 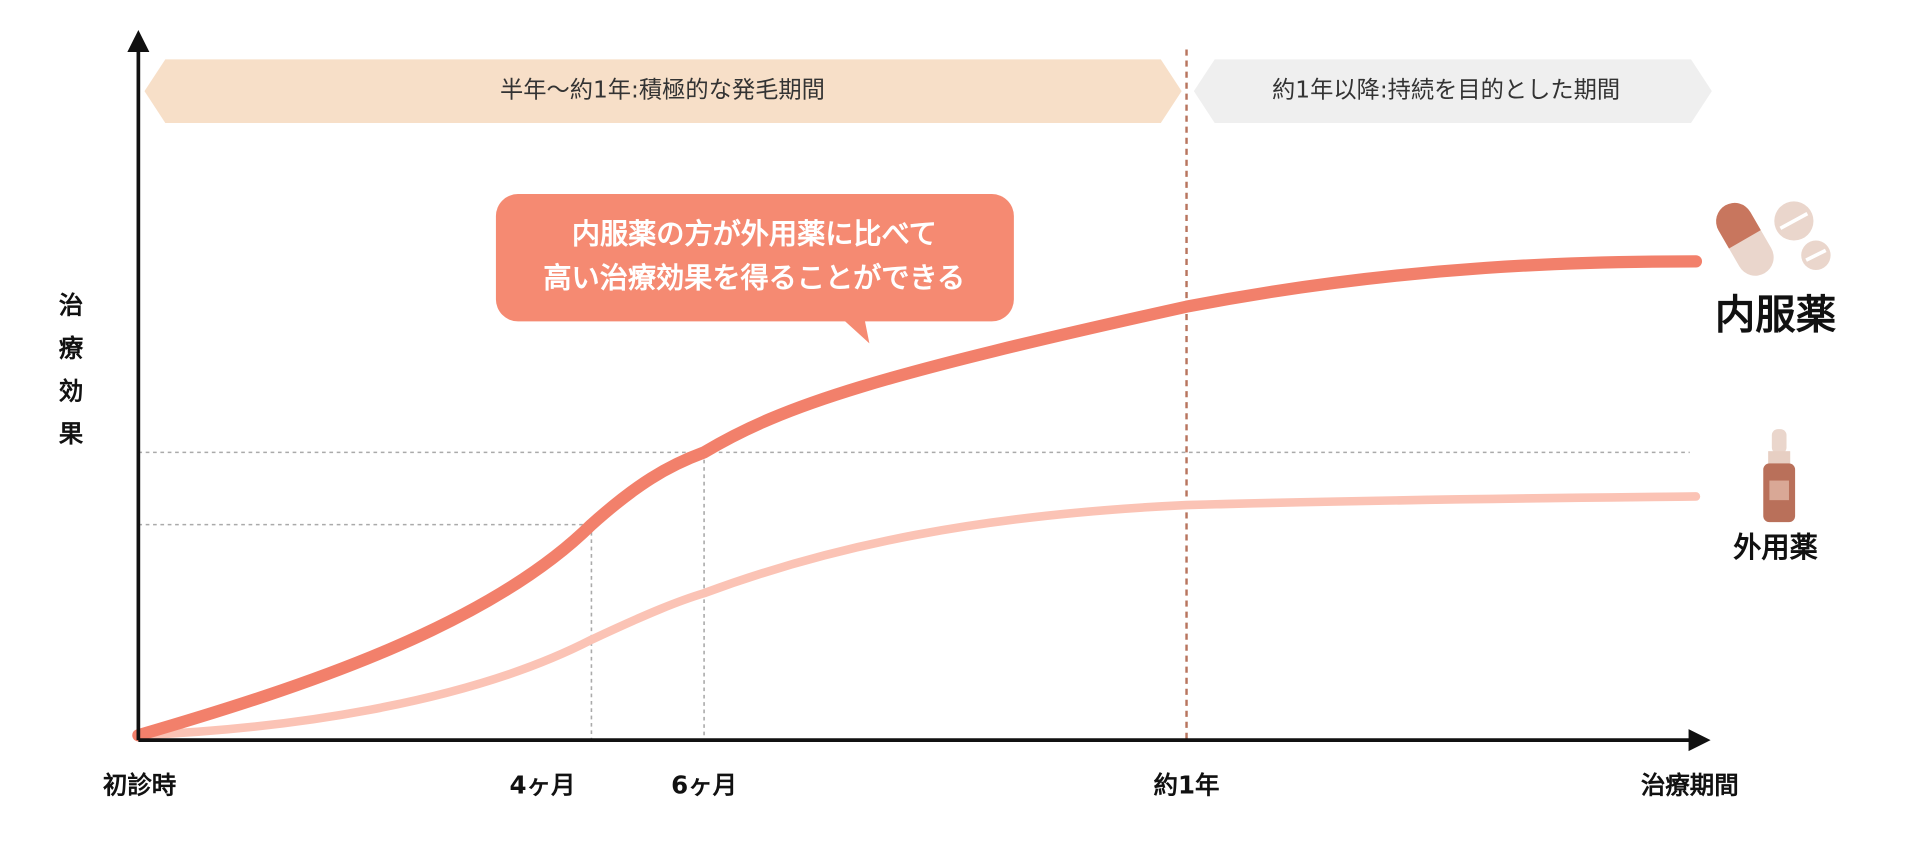 What do you see at coordinates (1446, 90) in the screenshot?
I see `banner-text: 約1年以降:持続を目的とした期間` at bounding box center [1446, 90].